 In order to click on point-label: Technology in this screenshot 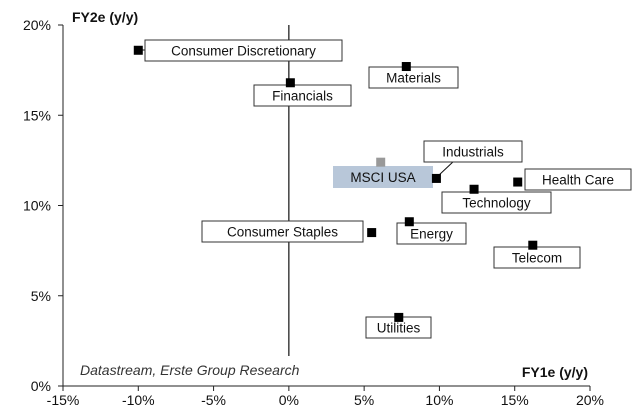, I will do `click(496, 203)`.